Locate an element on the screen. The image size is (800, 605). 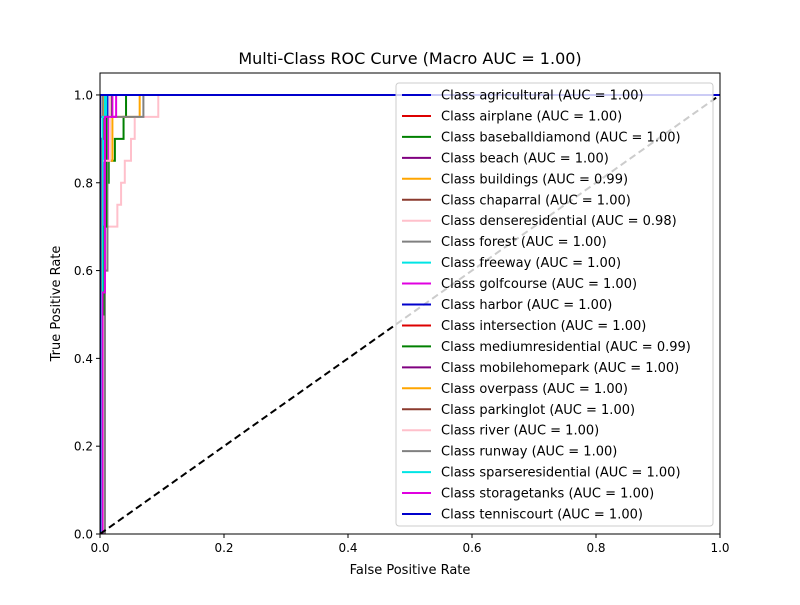
x-axis-label: False Positive Rate is located at coordinates (410, 570).